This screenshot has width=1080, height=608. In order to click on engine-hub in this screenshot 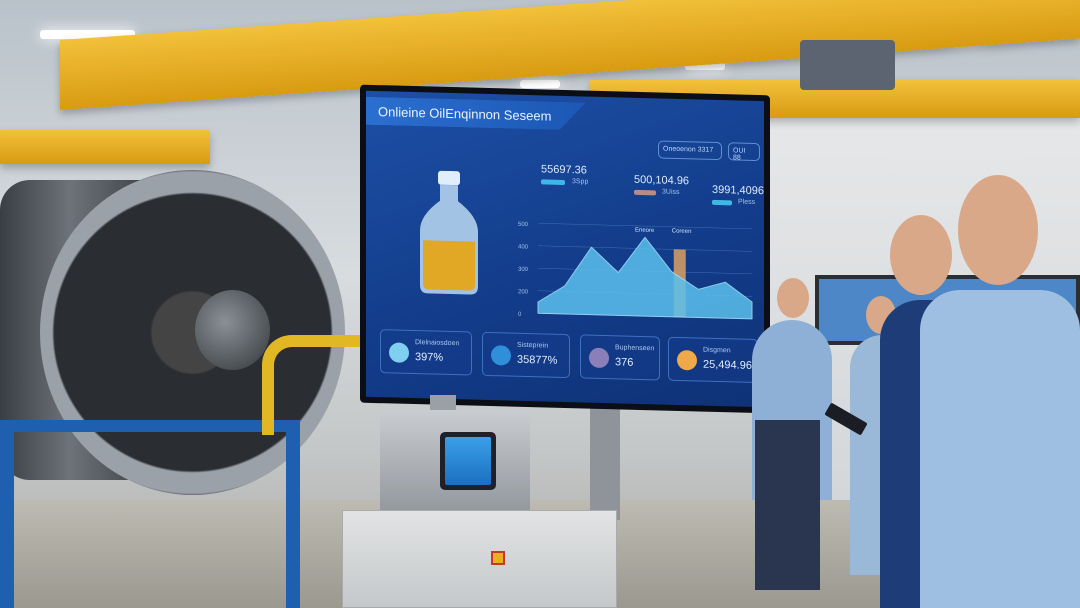, I will do `click(232, 330)`.